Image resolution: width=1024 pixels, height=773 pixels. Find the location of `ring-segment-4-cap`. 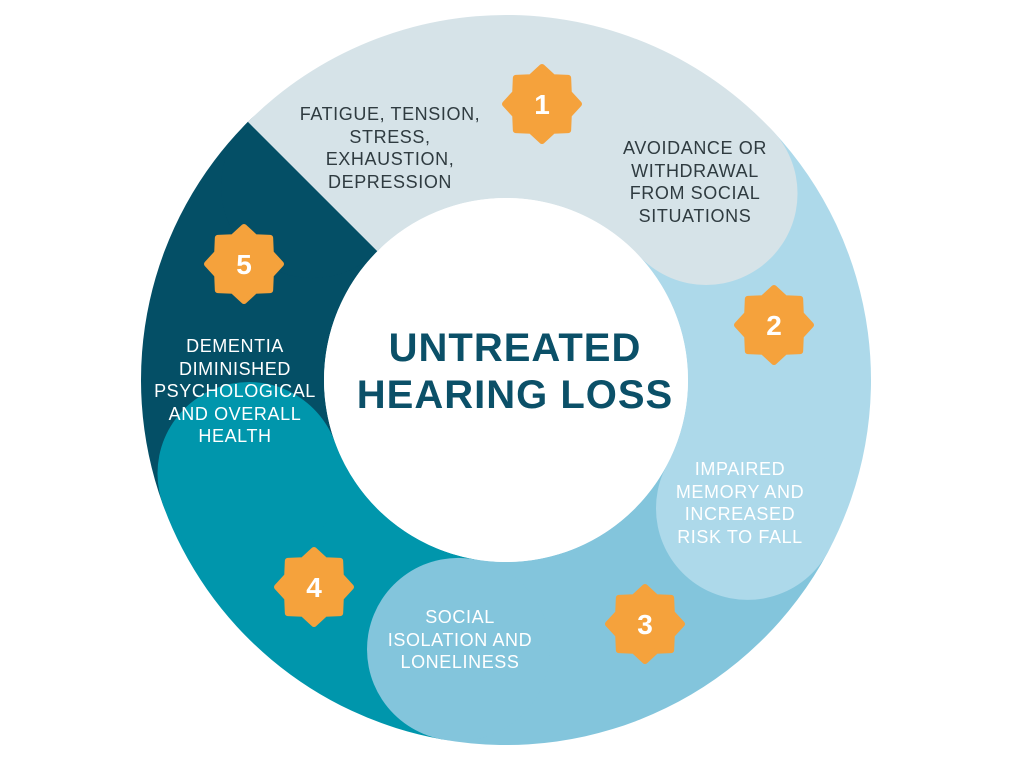

ring-segment-4-cap is located at coordinates (249, 474).